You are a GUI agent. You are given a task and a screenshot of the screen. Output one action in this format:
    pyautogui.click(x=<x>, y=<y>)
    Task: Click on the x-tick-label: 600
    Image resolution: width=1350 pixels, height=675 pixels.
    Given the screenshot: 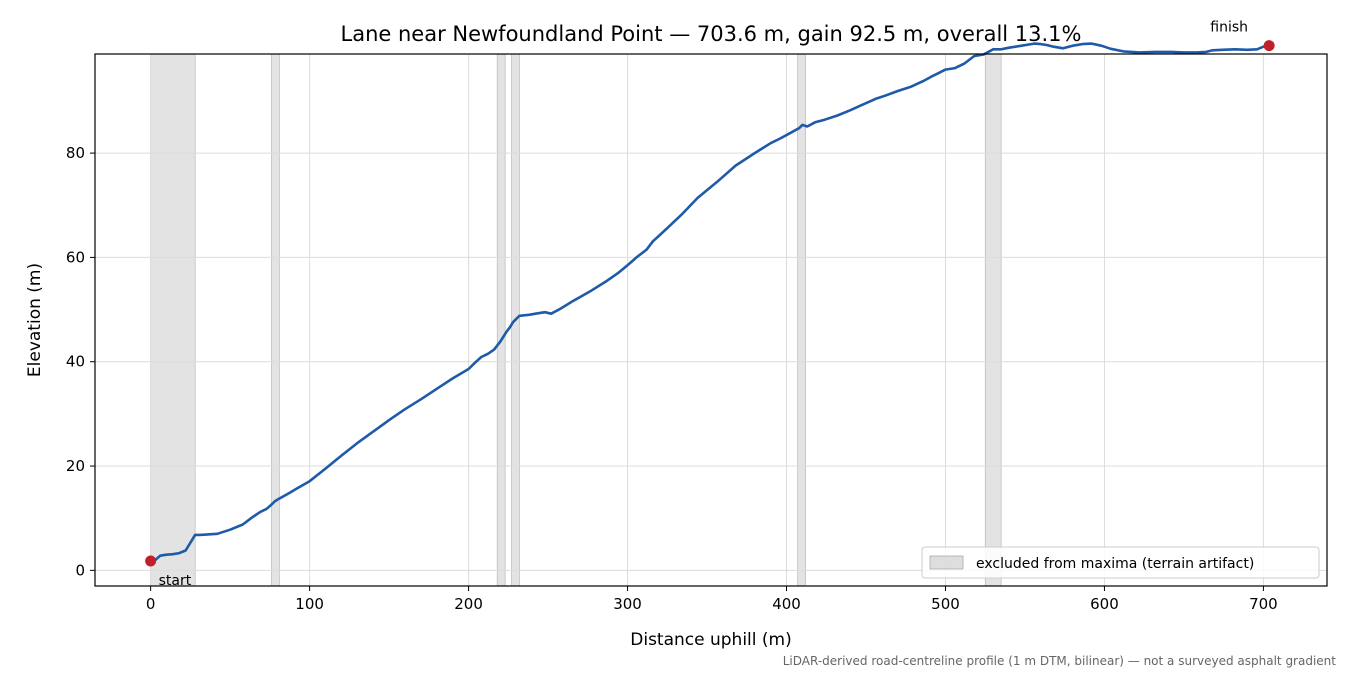 What is the action you would take?
    pyautogui.click(x=1104, y=604)
    